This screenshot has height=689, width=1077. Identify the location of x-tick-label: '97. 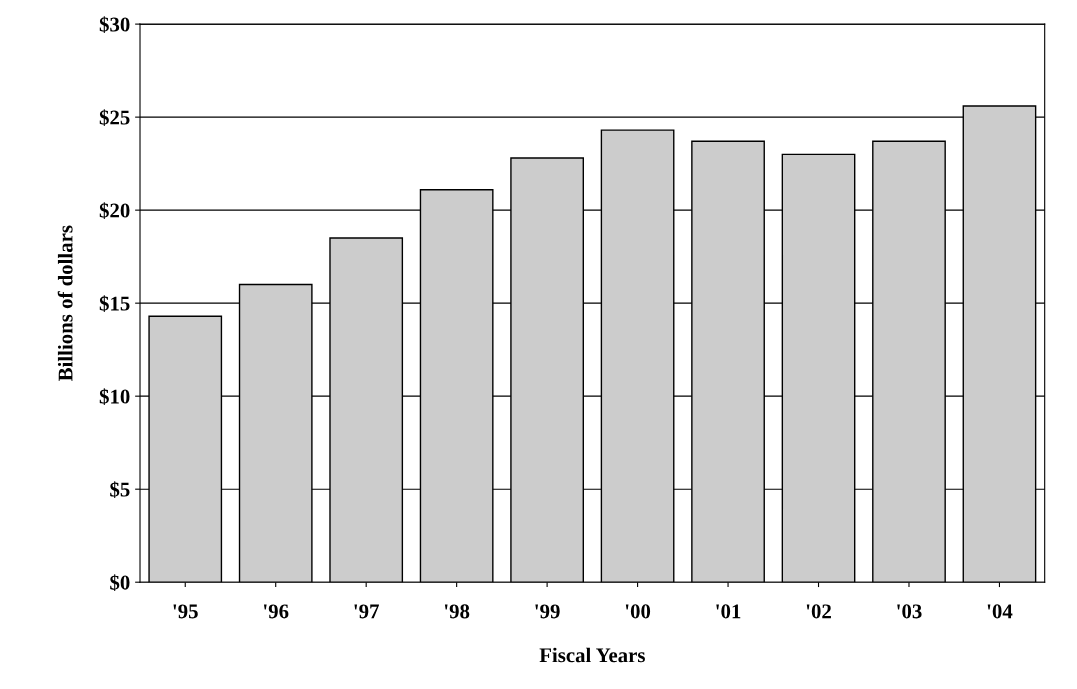
(366, 611).